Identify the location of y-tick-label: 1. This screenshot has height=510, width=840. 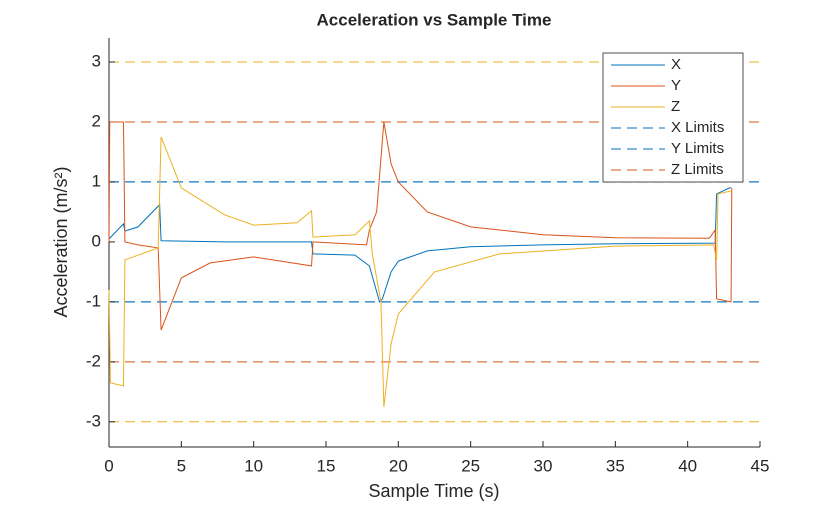
(96, 180).